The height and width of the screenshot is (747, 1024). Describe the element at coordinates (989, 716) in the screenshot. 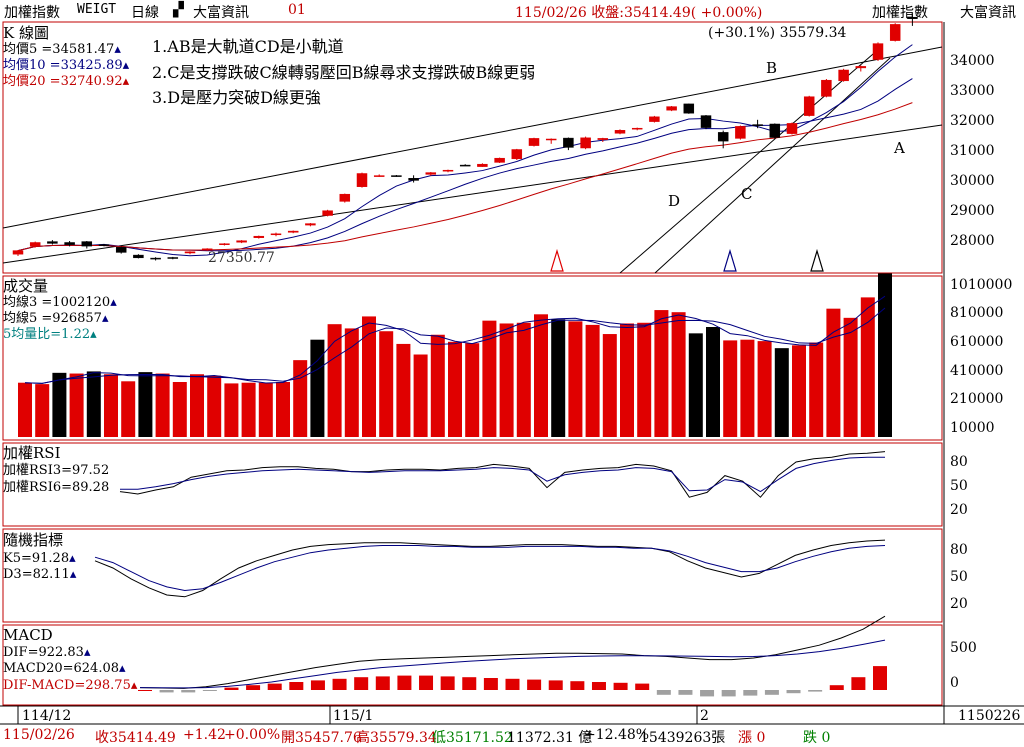

I see `x-label-date: 1150226` at that location.